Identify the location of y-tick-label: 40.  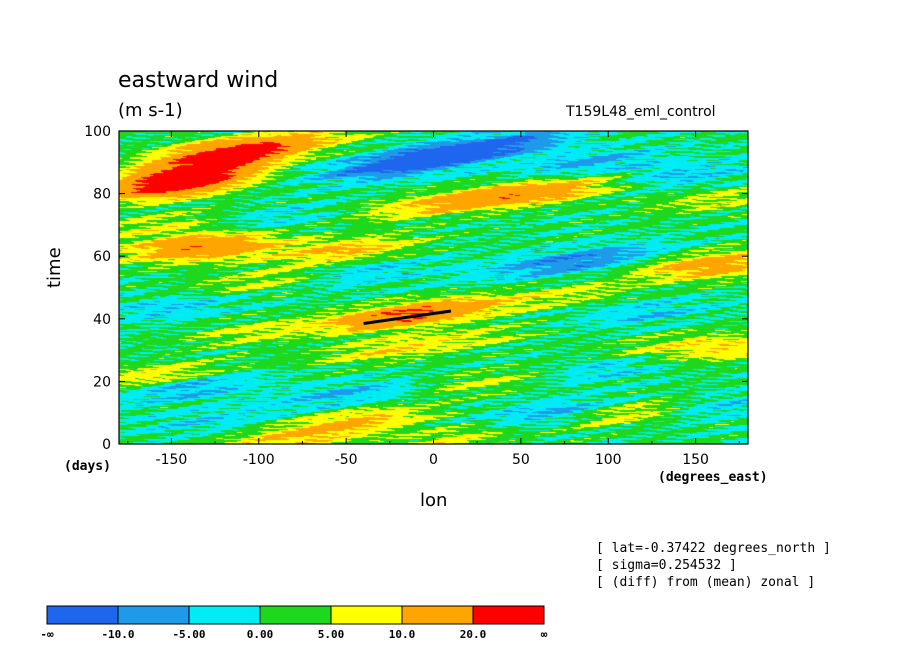
(102, 320).